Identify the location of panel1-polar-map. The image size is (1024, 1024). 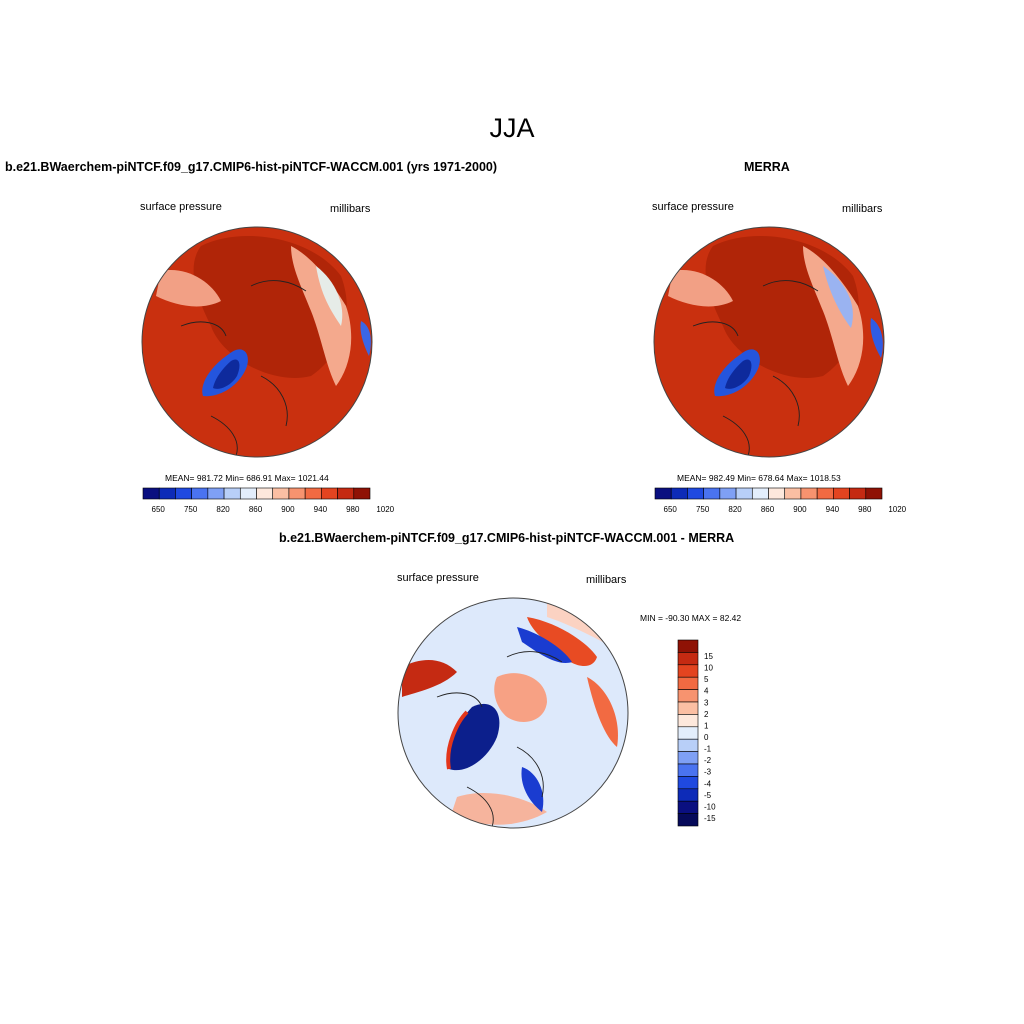
(257, 342).